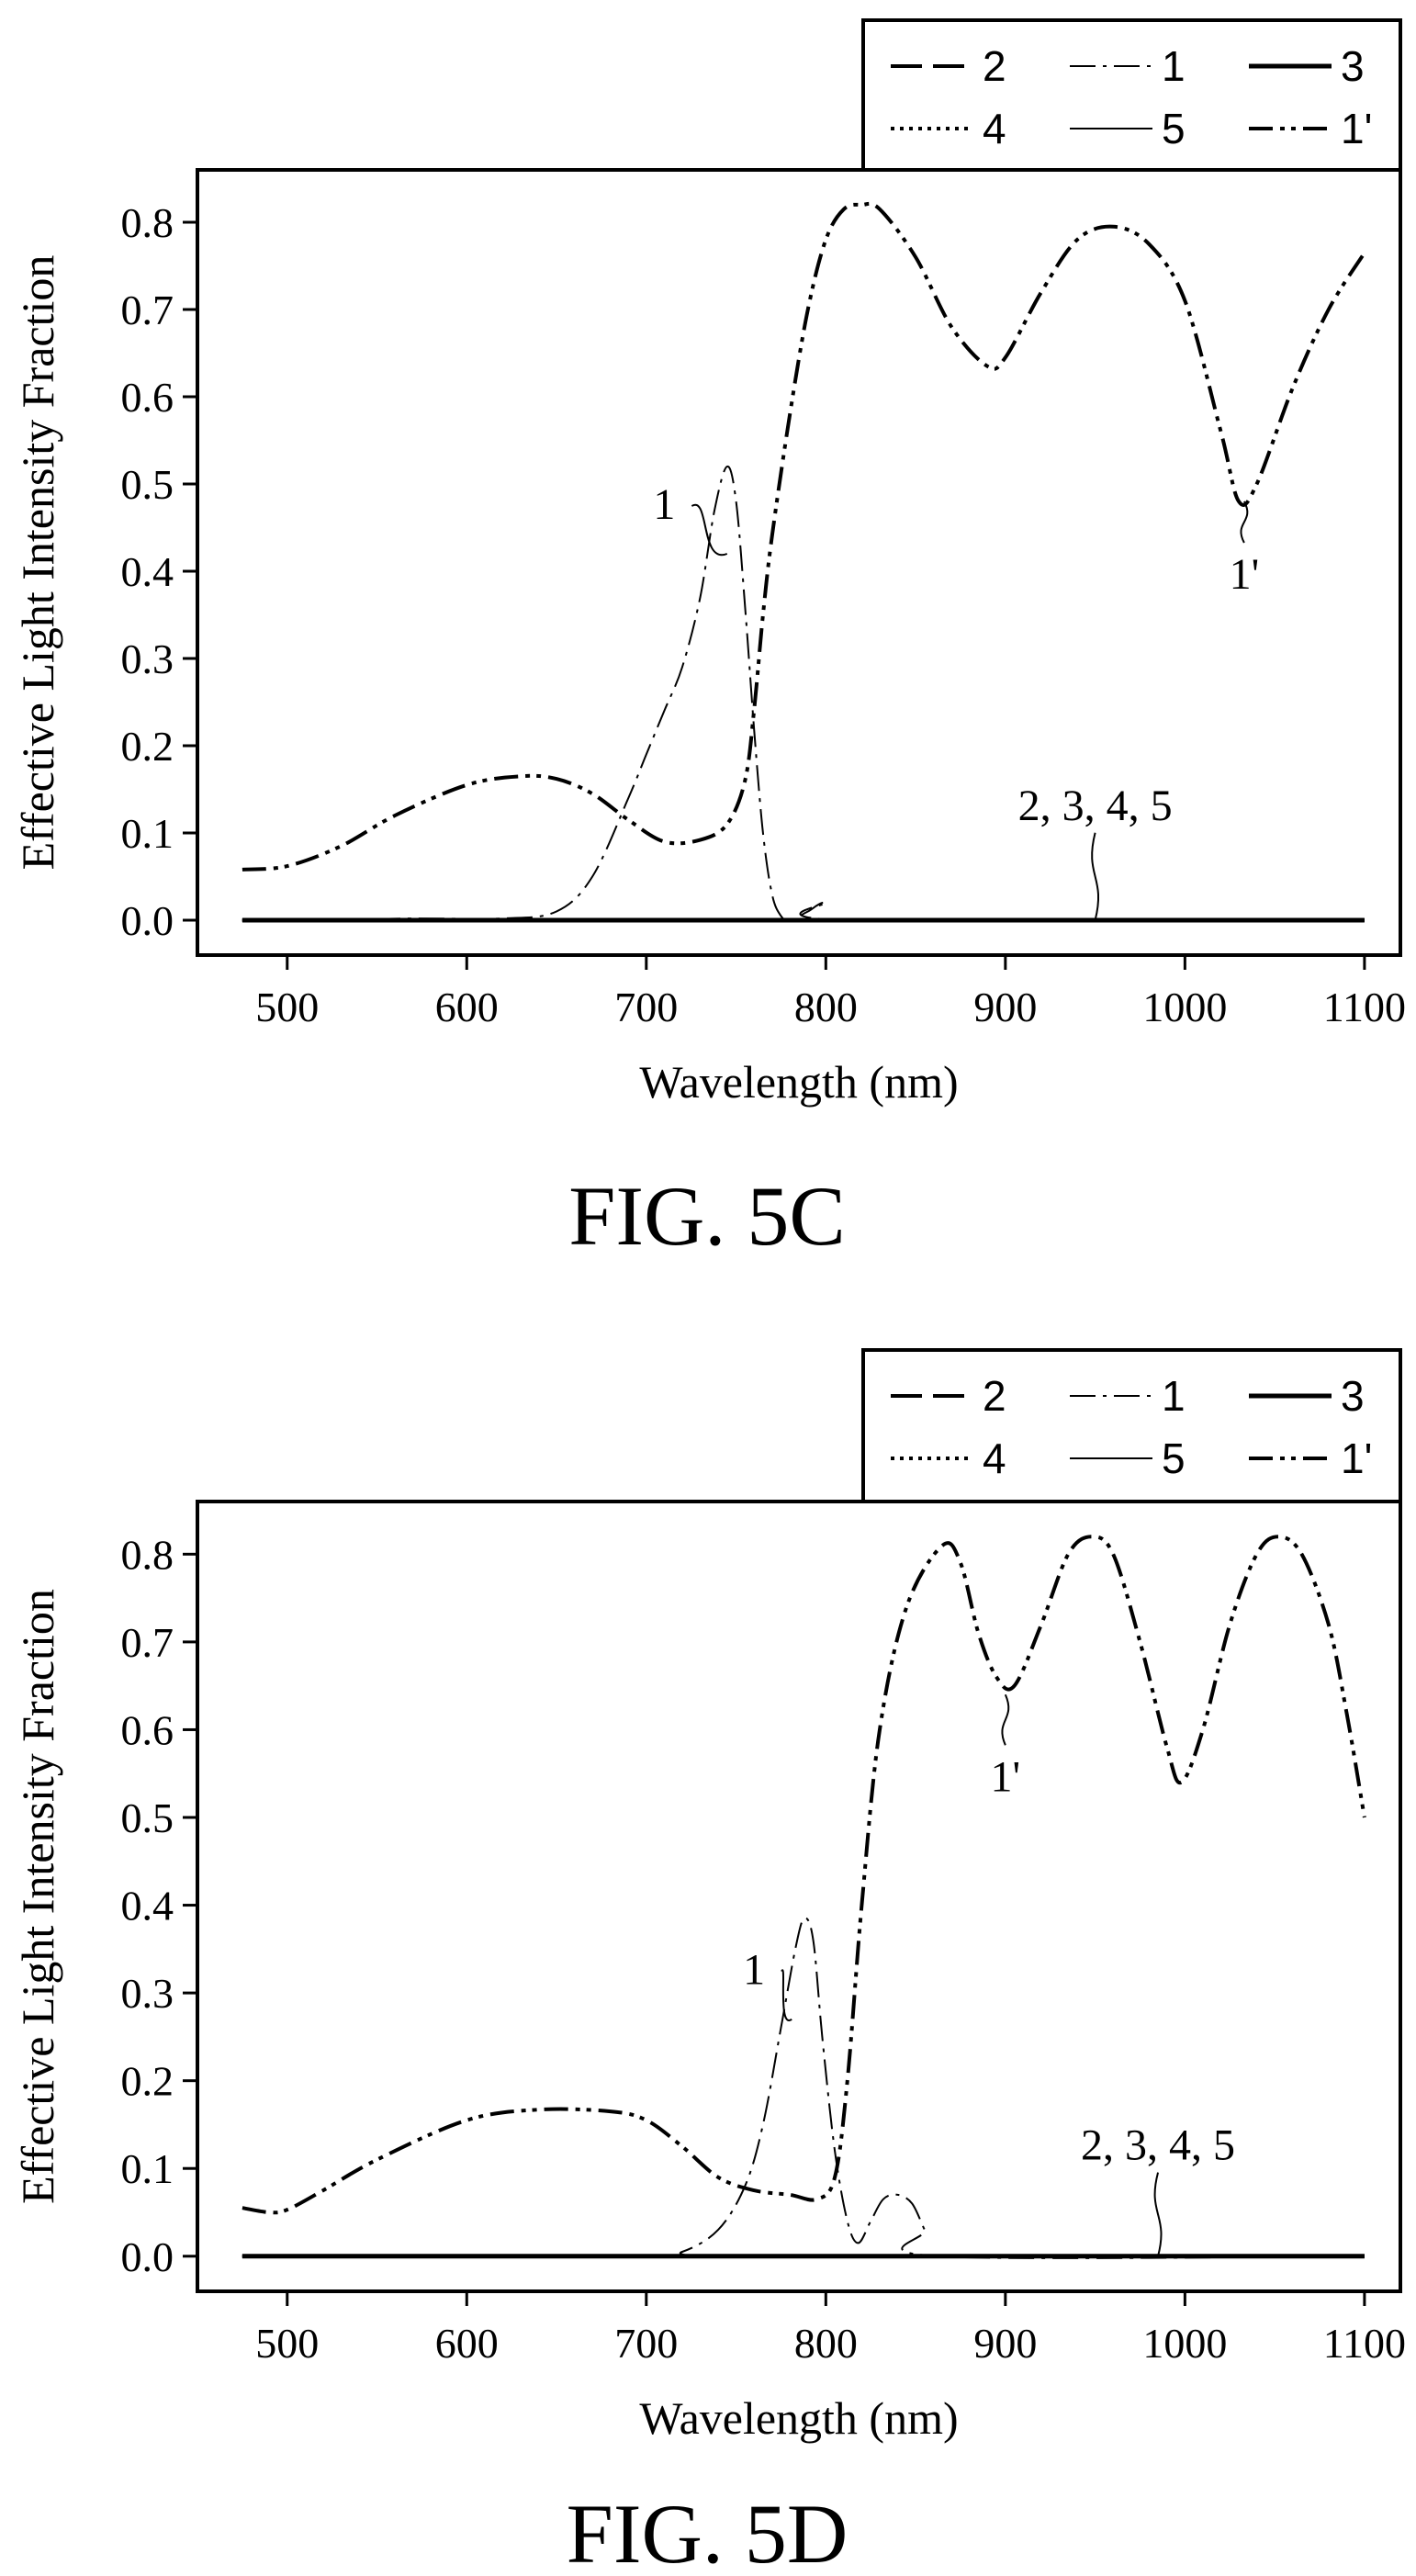 This screenshot has height=2576, width=1416. What do you see at coordinates (707, 2531) in the screenshot?
I see `figure-caption: FIG. 5D` at bounding box center [707, 2531].